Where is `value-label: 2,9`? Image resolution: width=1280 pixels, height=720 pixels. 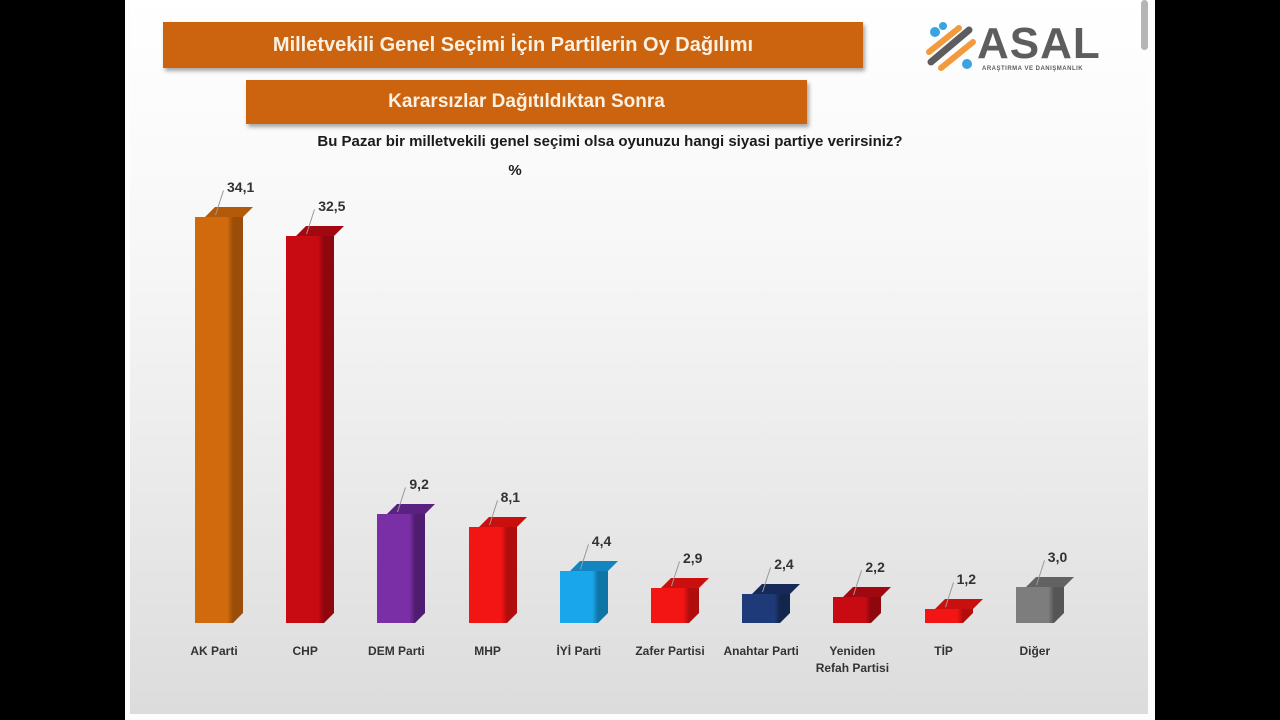
value-label: 2,9 is located at coordinates (693, 558).